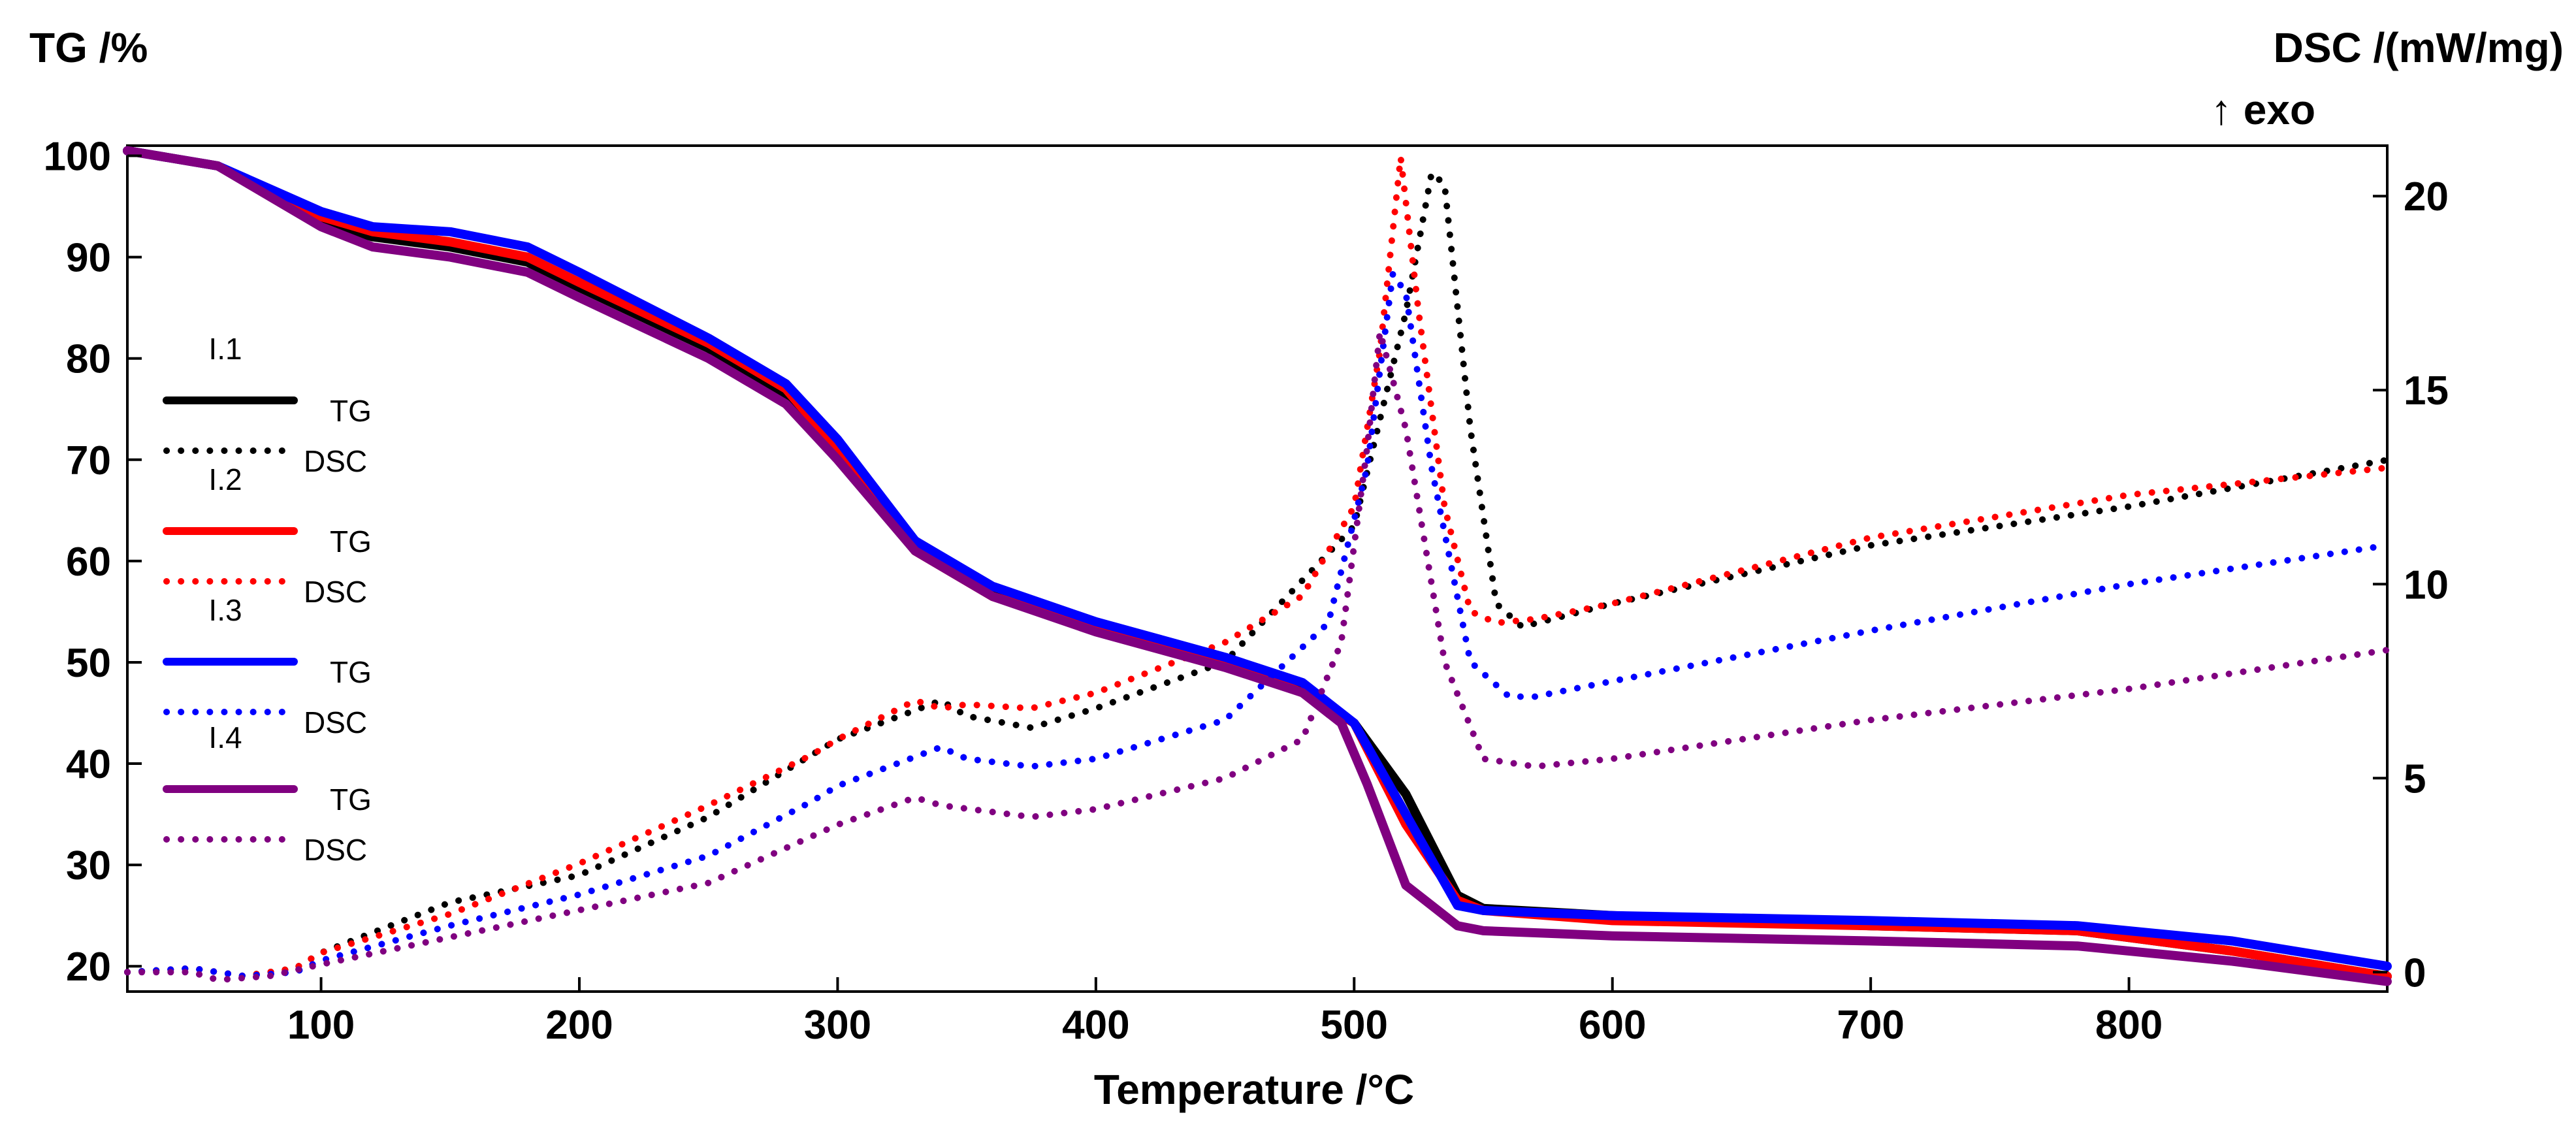 The width and height of the screenshot is (2576, 1132). What do you see at coordinates (77, 157) in the screenshot?
I see `y-left-tick-label: 100` at bounding box center [77, 157].